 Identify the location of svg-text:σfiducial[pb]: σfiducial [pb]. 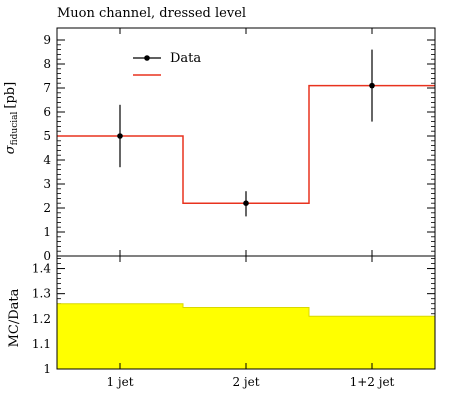
(11, 118).